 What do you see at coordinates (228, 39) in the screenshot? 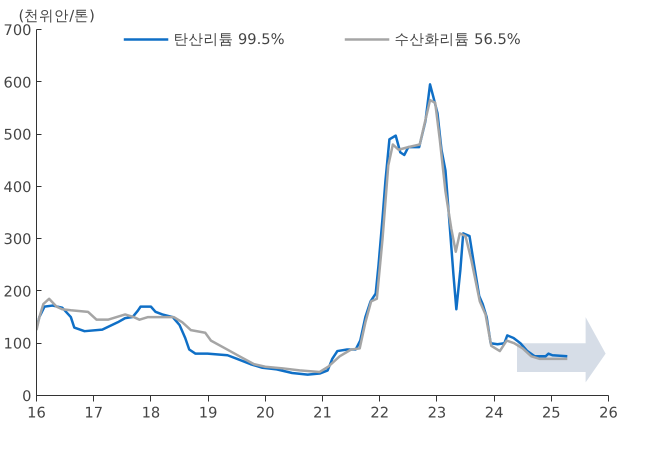
I see `legend-label: 탄산리튬 99.5%` at bounding box center [228, 39].